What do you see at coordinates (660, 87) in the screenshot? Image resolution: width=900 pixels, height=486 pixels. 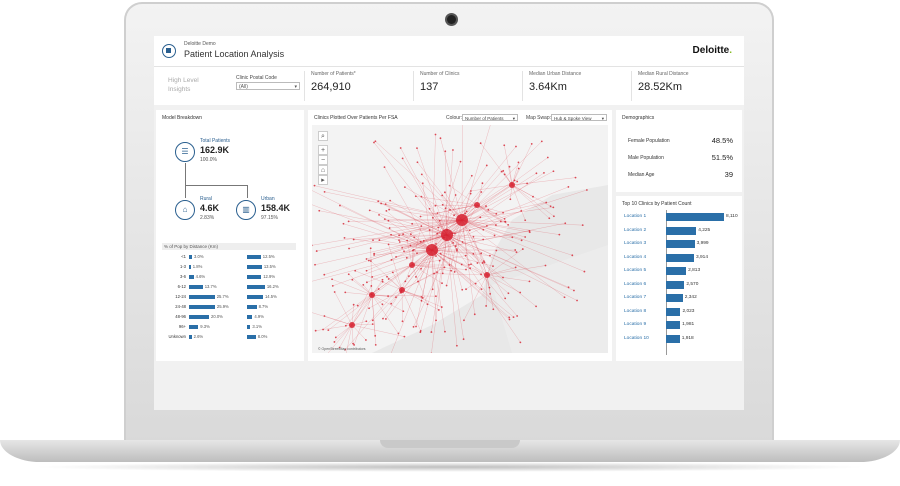 I see `kpi-value: 28.52Km` at bounding box center [660, 87].